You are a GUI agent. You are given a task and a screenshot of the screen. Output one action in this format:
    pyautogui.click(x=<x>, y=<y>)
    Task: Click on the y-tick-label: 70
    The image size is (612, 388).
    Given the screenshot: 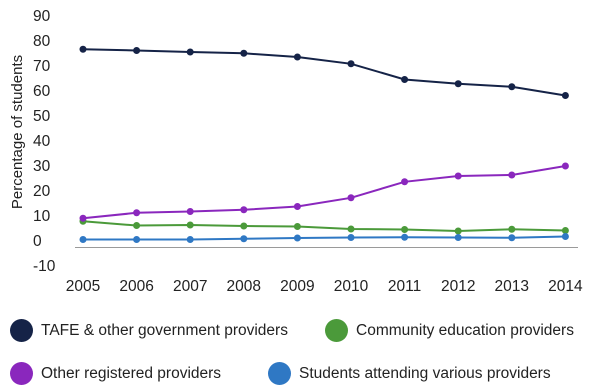 What is the action you would take?
    pyautogui.click(x=42, y=66)
    